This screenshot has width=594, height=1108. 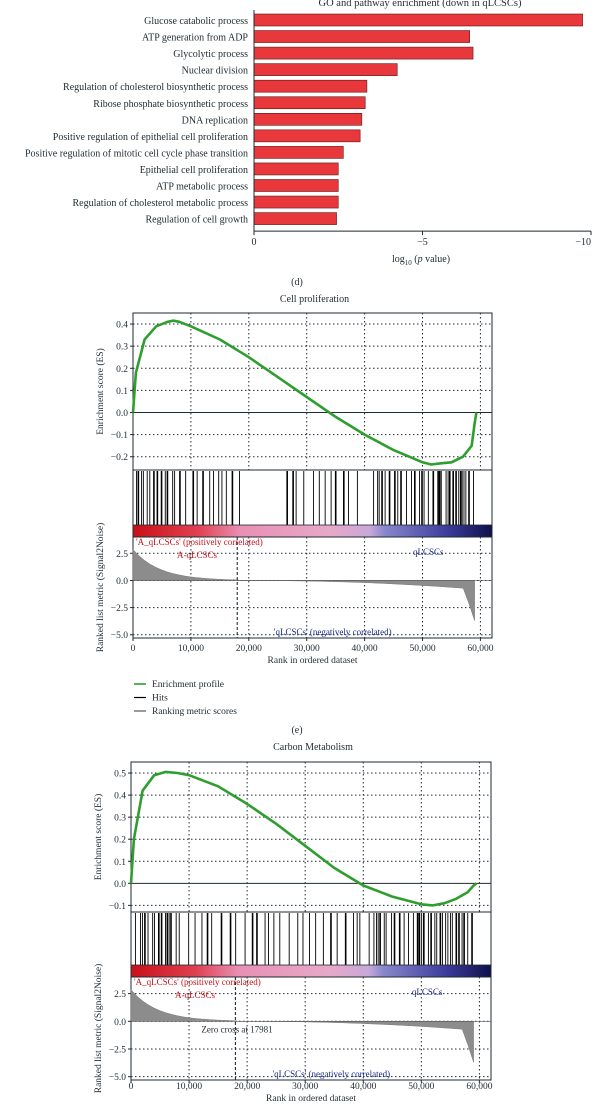 What do you see at coordinates (421, 1087) in the screenshot?
I see `panel-f-xtick-label-5: 50,000` at bounding box center [421, 1087].